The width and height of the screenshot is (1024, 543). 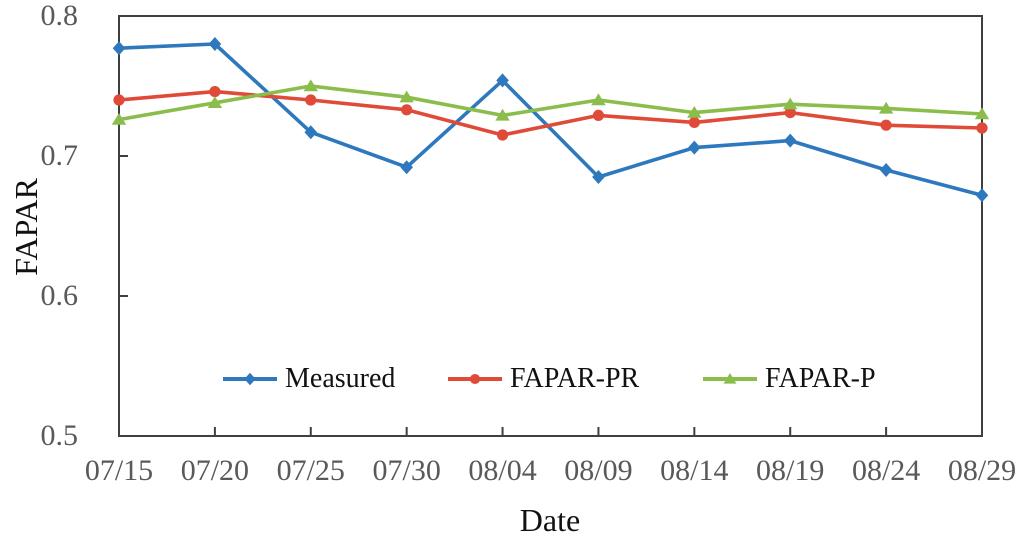 What do you see at coordinates (215, 470) in the screenshot?
I see `x-tick-label: 07/20` at bounding box center [215, 470].